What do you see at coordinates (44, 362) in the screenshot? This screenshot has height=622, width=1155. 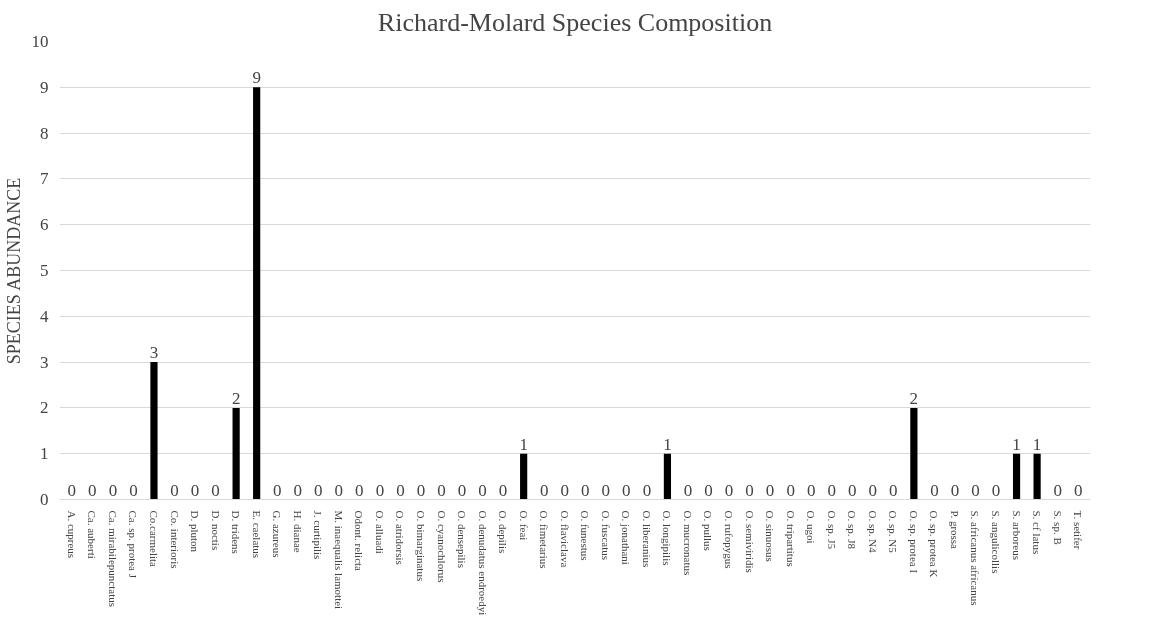 I see `y-tick-label: 3` at bounding box center [44, 362].